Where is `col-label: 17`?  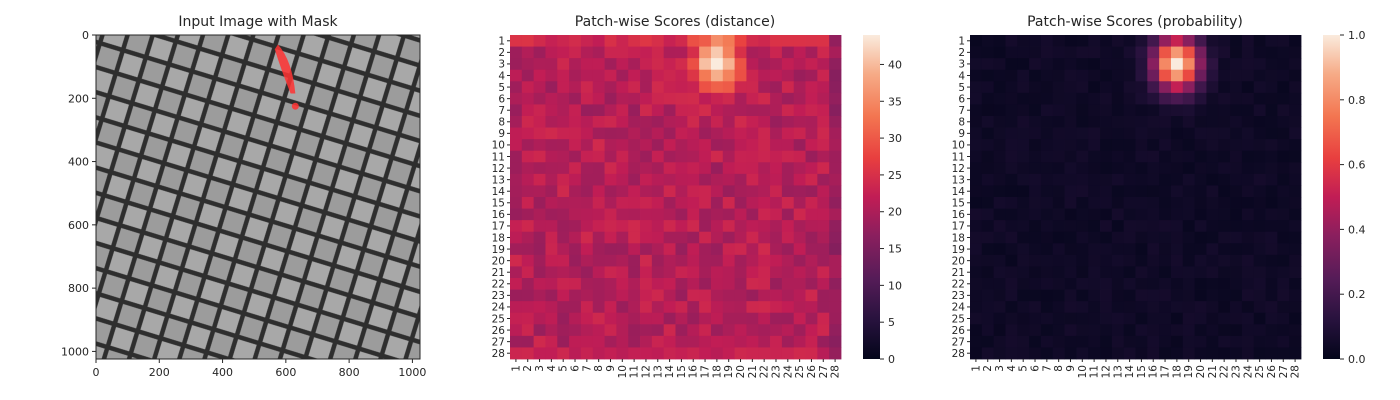
col-label: 17 is located at coordinates (706, 371).